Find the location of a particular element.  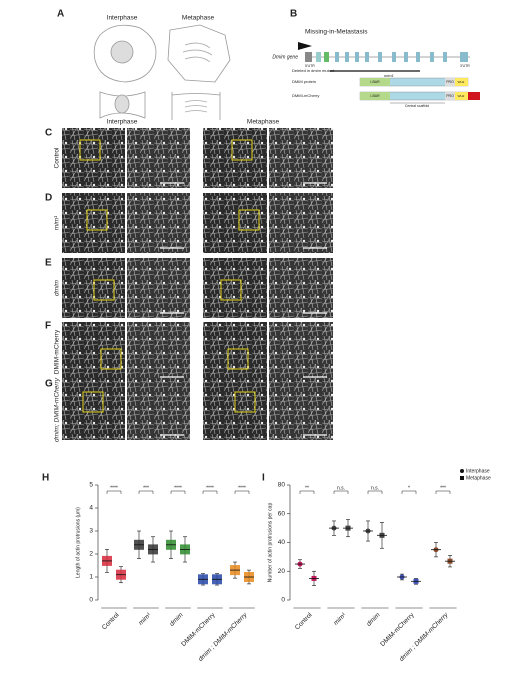

y-tick-label: 2 is located at coordinates (91, 554).